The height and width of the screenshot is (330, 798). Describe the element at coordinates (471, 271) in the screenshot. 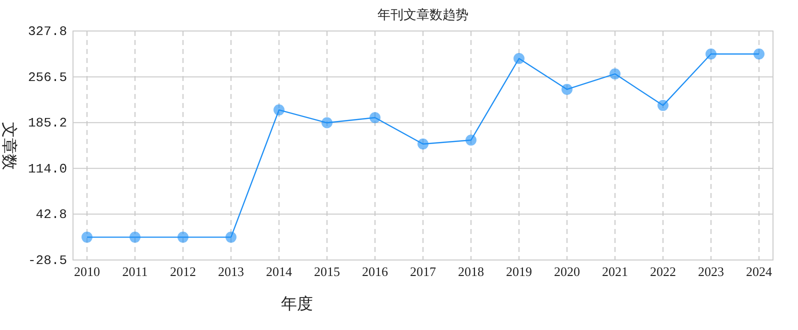

I see `x-tick-label: 2018` at that location.